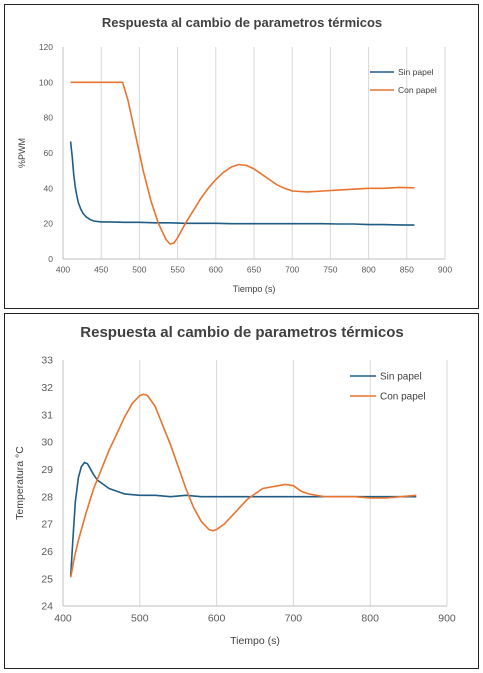  I want to click on y-tick-label: 40, so click(49, 188).